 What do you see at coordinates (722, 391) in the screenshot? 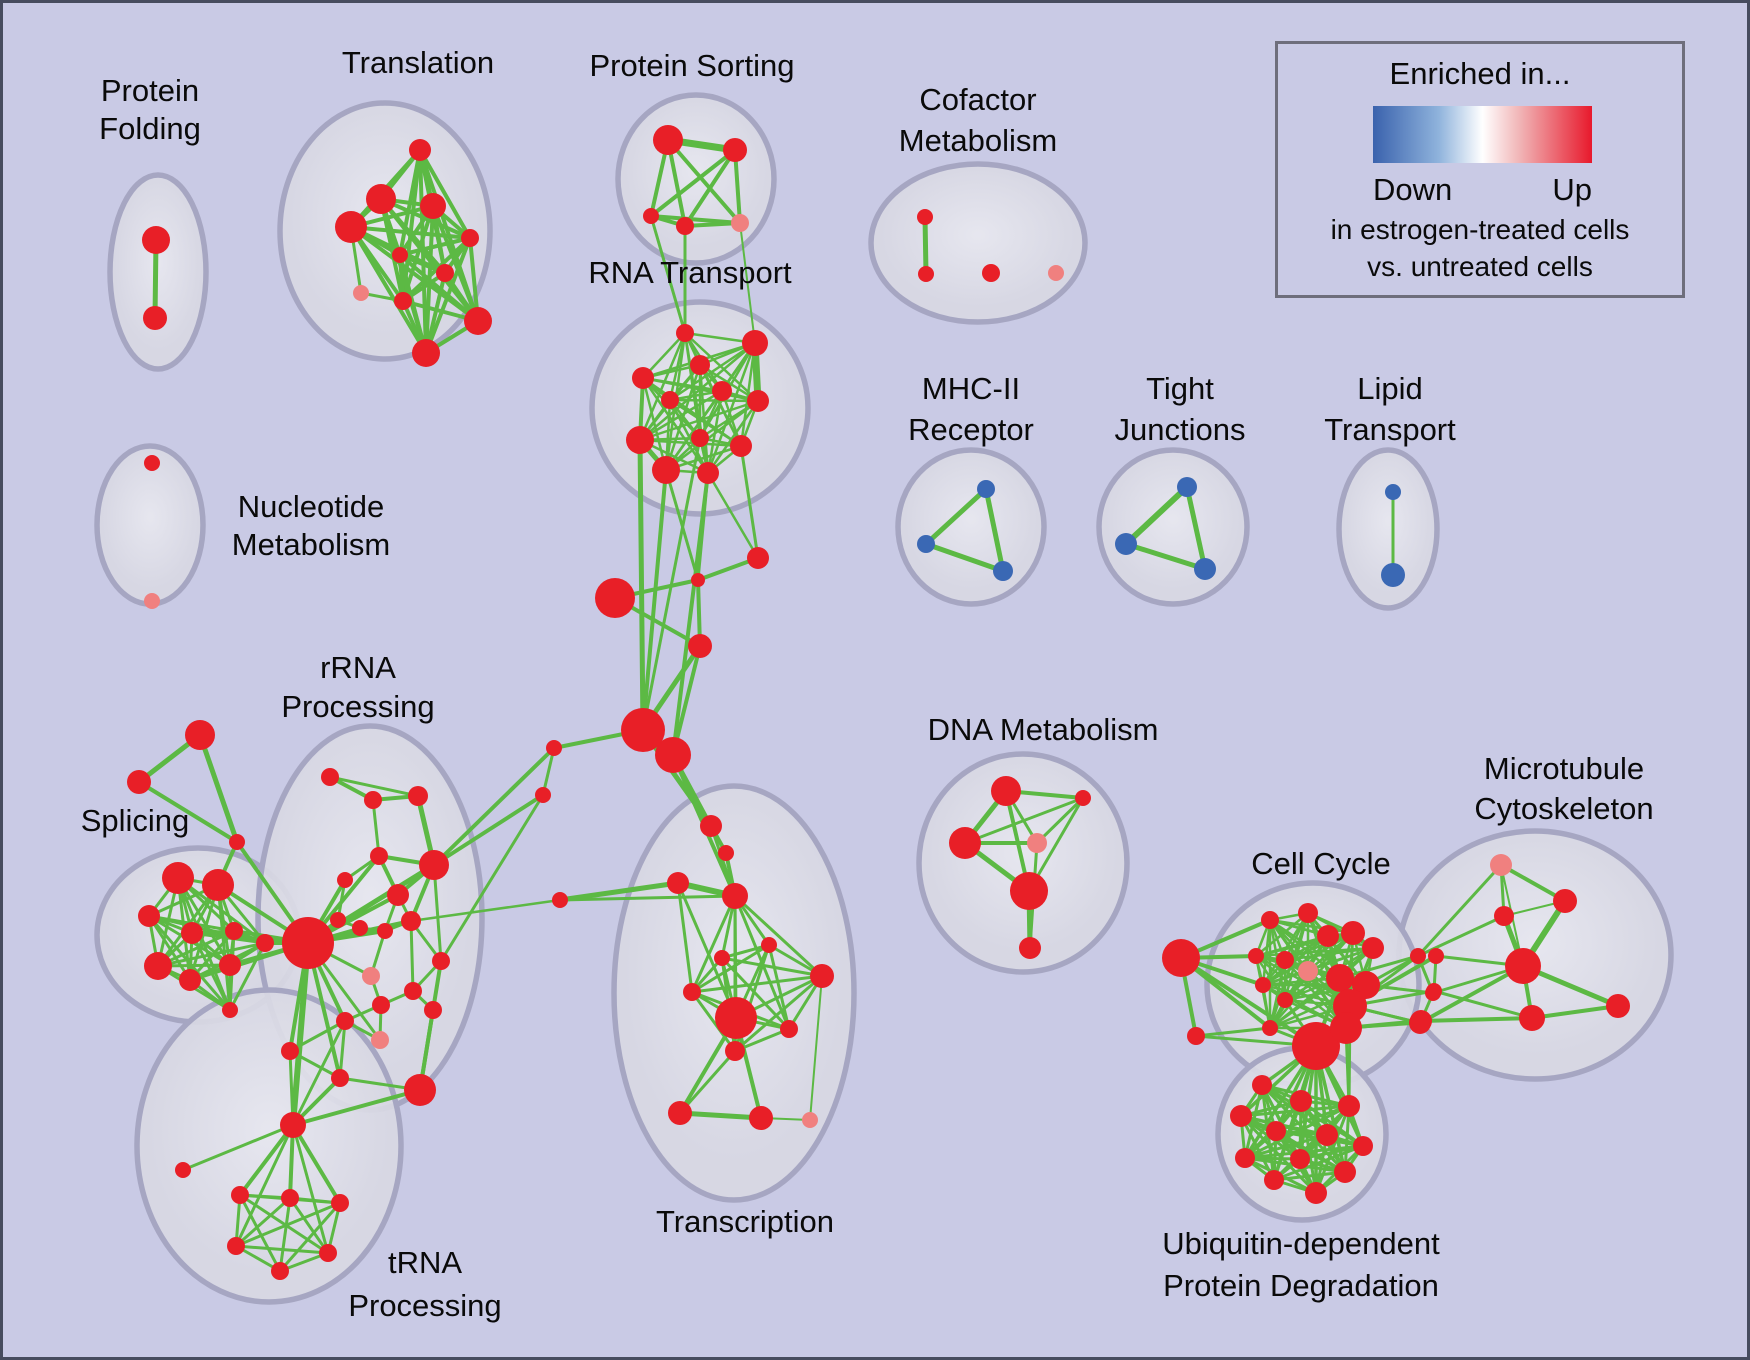
I see `node-r5` at bounding box center [722, 391].